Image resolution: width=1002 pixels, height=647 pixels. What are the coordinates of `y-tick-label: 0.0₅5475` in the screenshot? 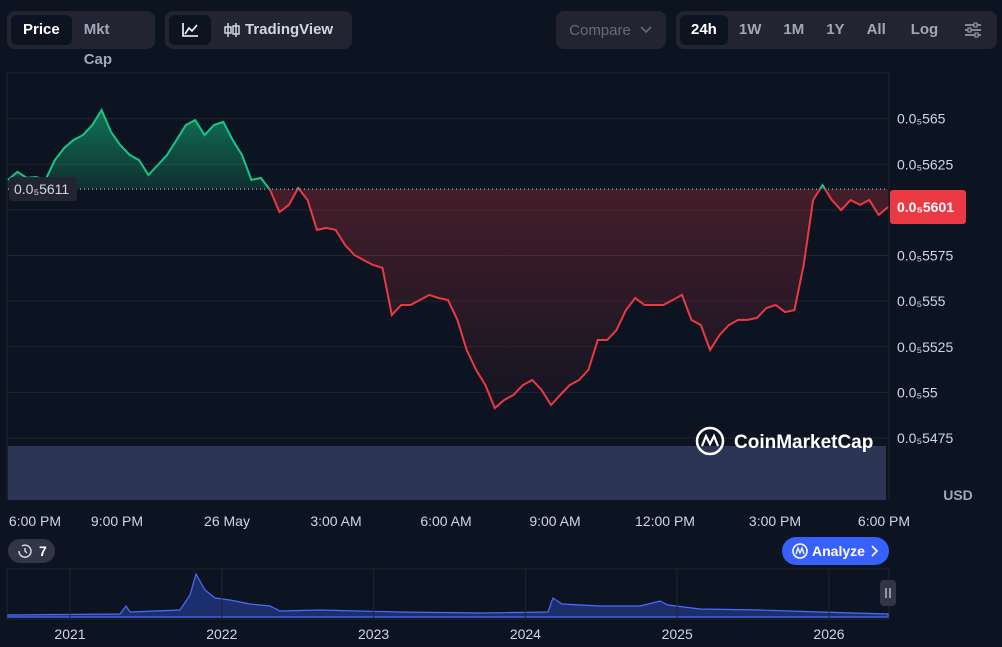 It's located at (925, 438).